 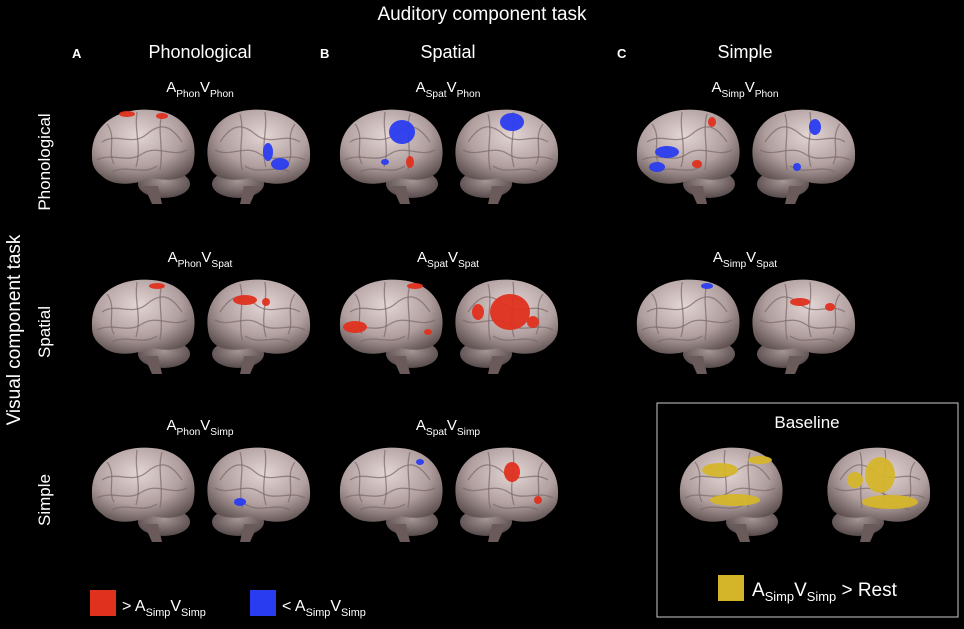 What do you see at coordinates (44, 500) in the screenshot?
I see `row-label: Simple` at bounding box center [44, 500].